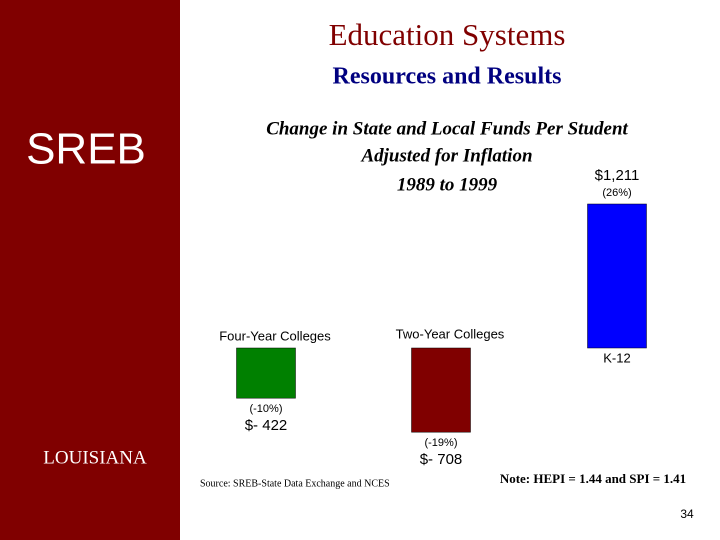 Image resolution: width=720 pixels, height=540 pixels. What do you see at coordinates (86, 149) in the screenshot?
I see `logo: SREB` at bounding box center [86, 149].